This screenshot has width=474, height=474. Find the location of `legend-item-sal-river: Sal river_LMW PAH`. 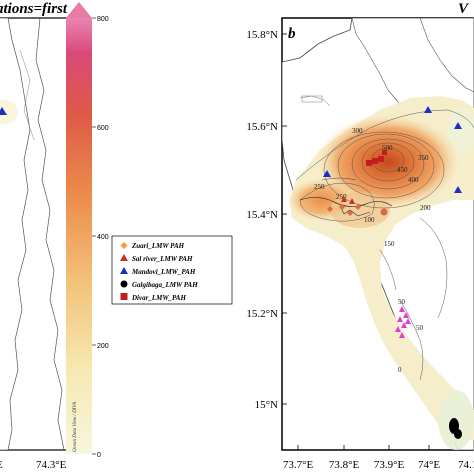

legend-item-sal-river: Sal river_LMW PAH is located at coordinates (156, 258).